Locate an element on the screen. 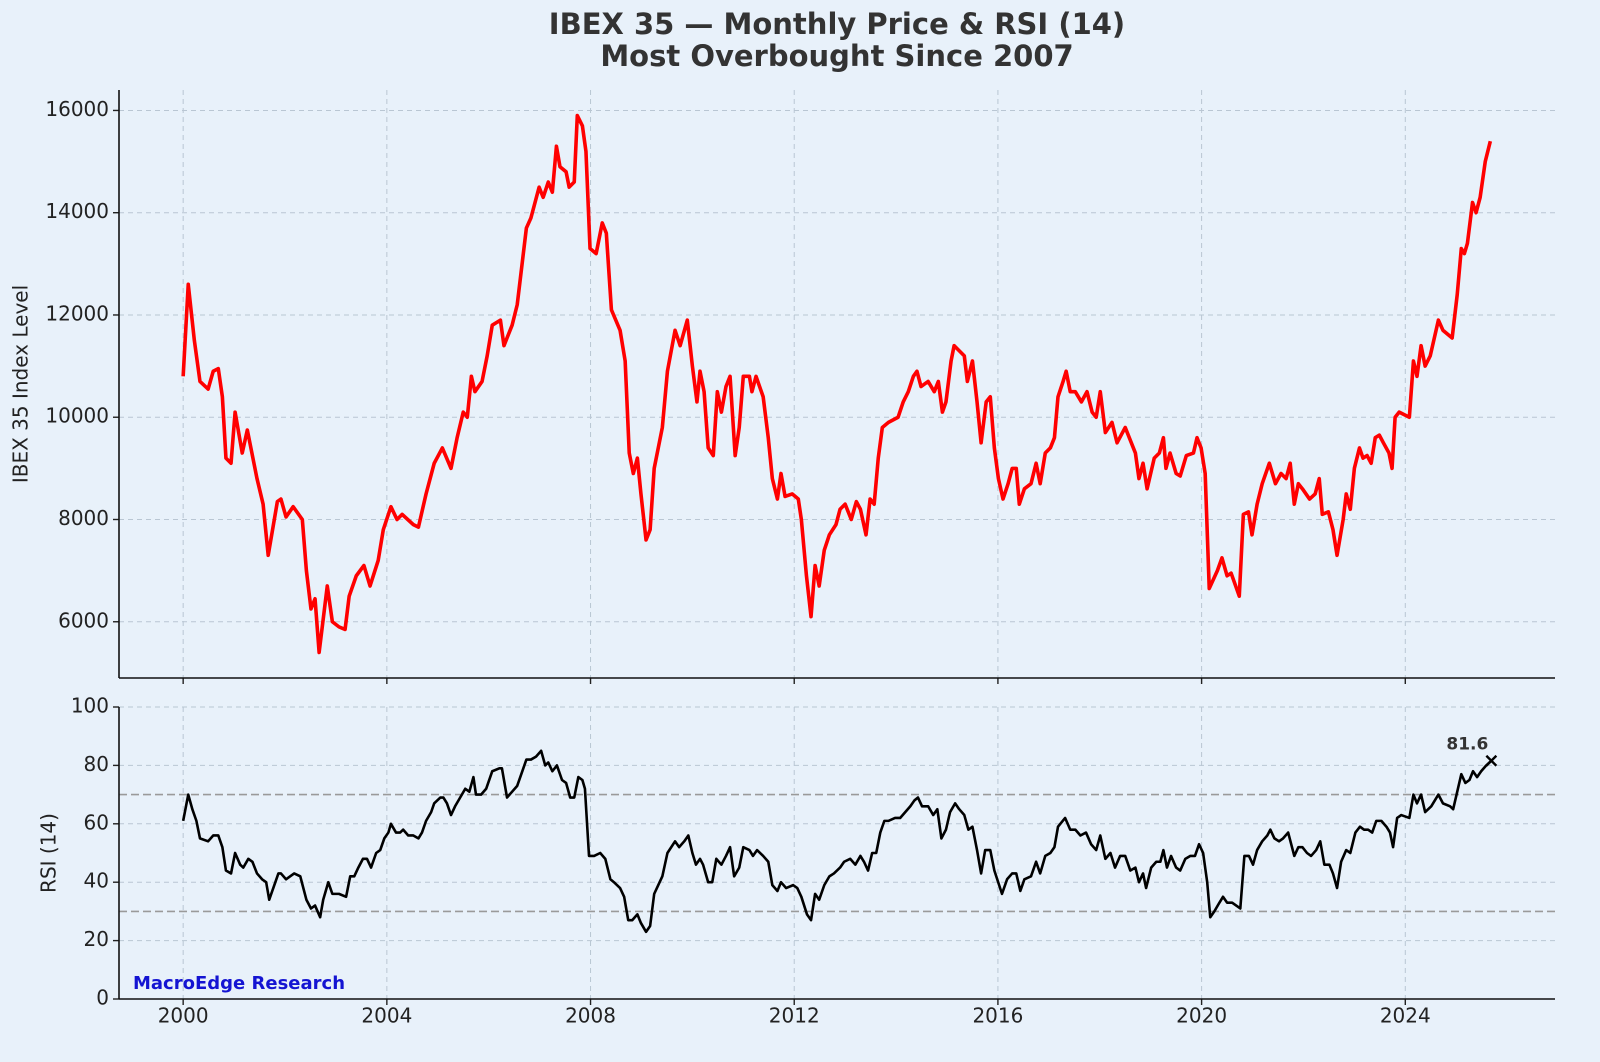 The image size is (1600, 1062). x-tick-label: 2012 is located at coordinates (794, 1016).